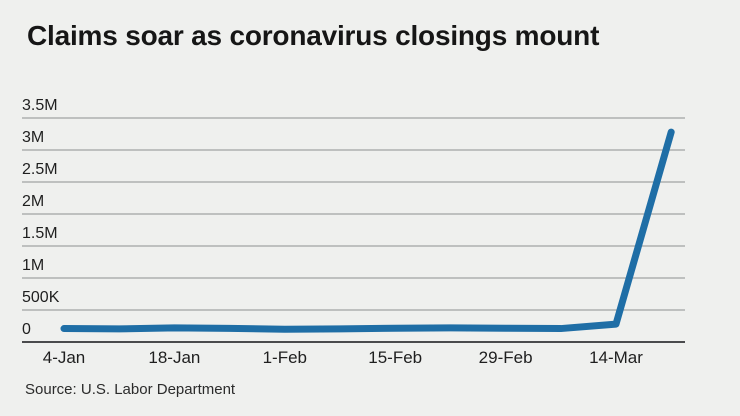 This screenshot has height=416, width=740. Describe the element at coordinates (26, 329) in the screenshot. I see `y-tick-label: 0` at that location.